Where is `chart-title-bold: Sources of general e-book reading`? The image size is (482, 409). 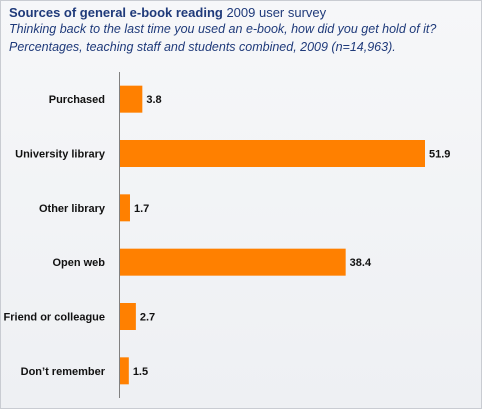
chart-title-bold: Sources of general e-book reading is located at coordinates (116, 12).